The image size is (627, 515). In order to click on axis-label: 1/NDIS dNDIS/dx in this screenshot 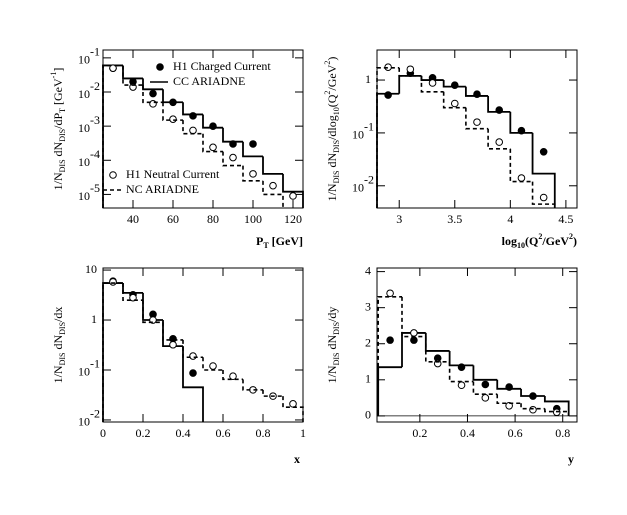, I will do `click(59, 345)`.